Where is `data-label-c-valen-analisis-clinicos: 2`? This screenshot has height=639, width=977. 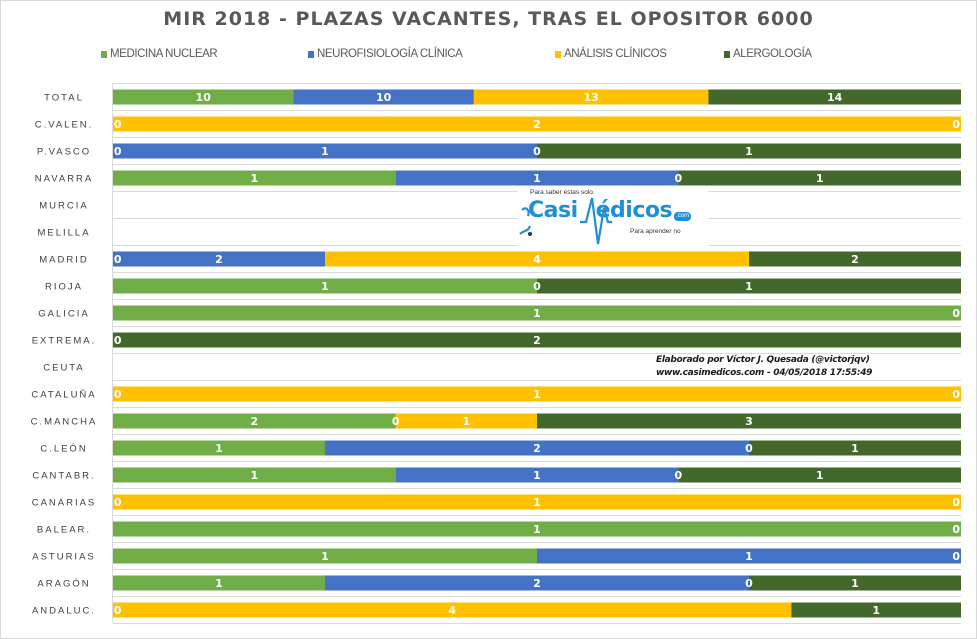
data-label-c-valen-analisis-clinicos: 2 is located at coordinates (537, 124).